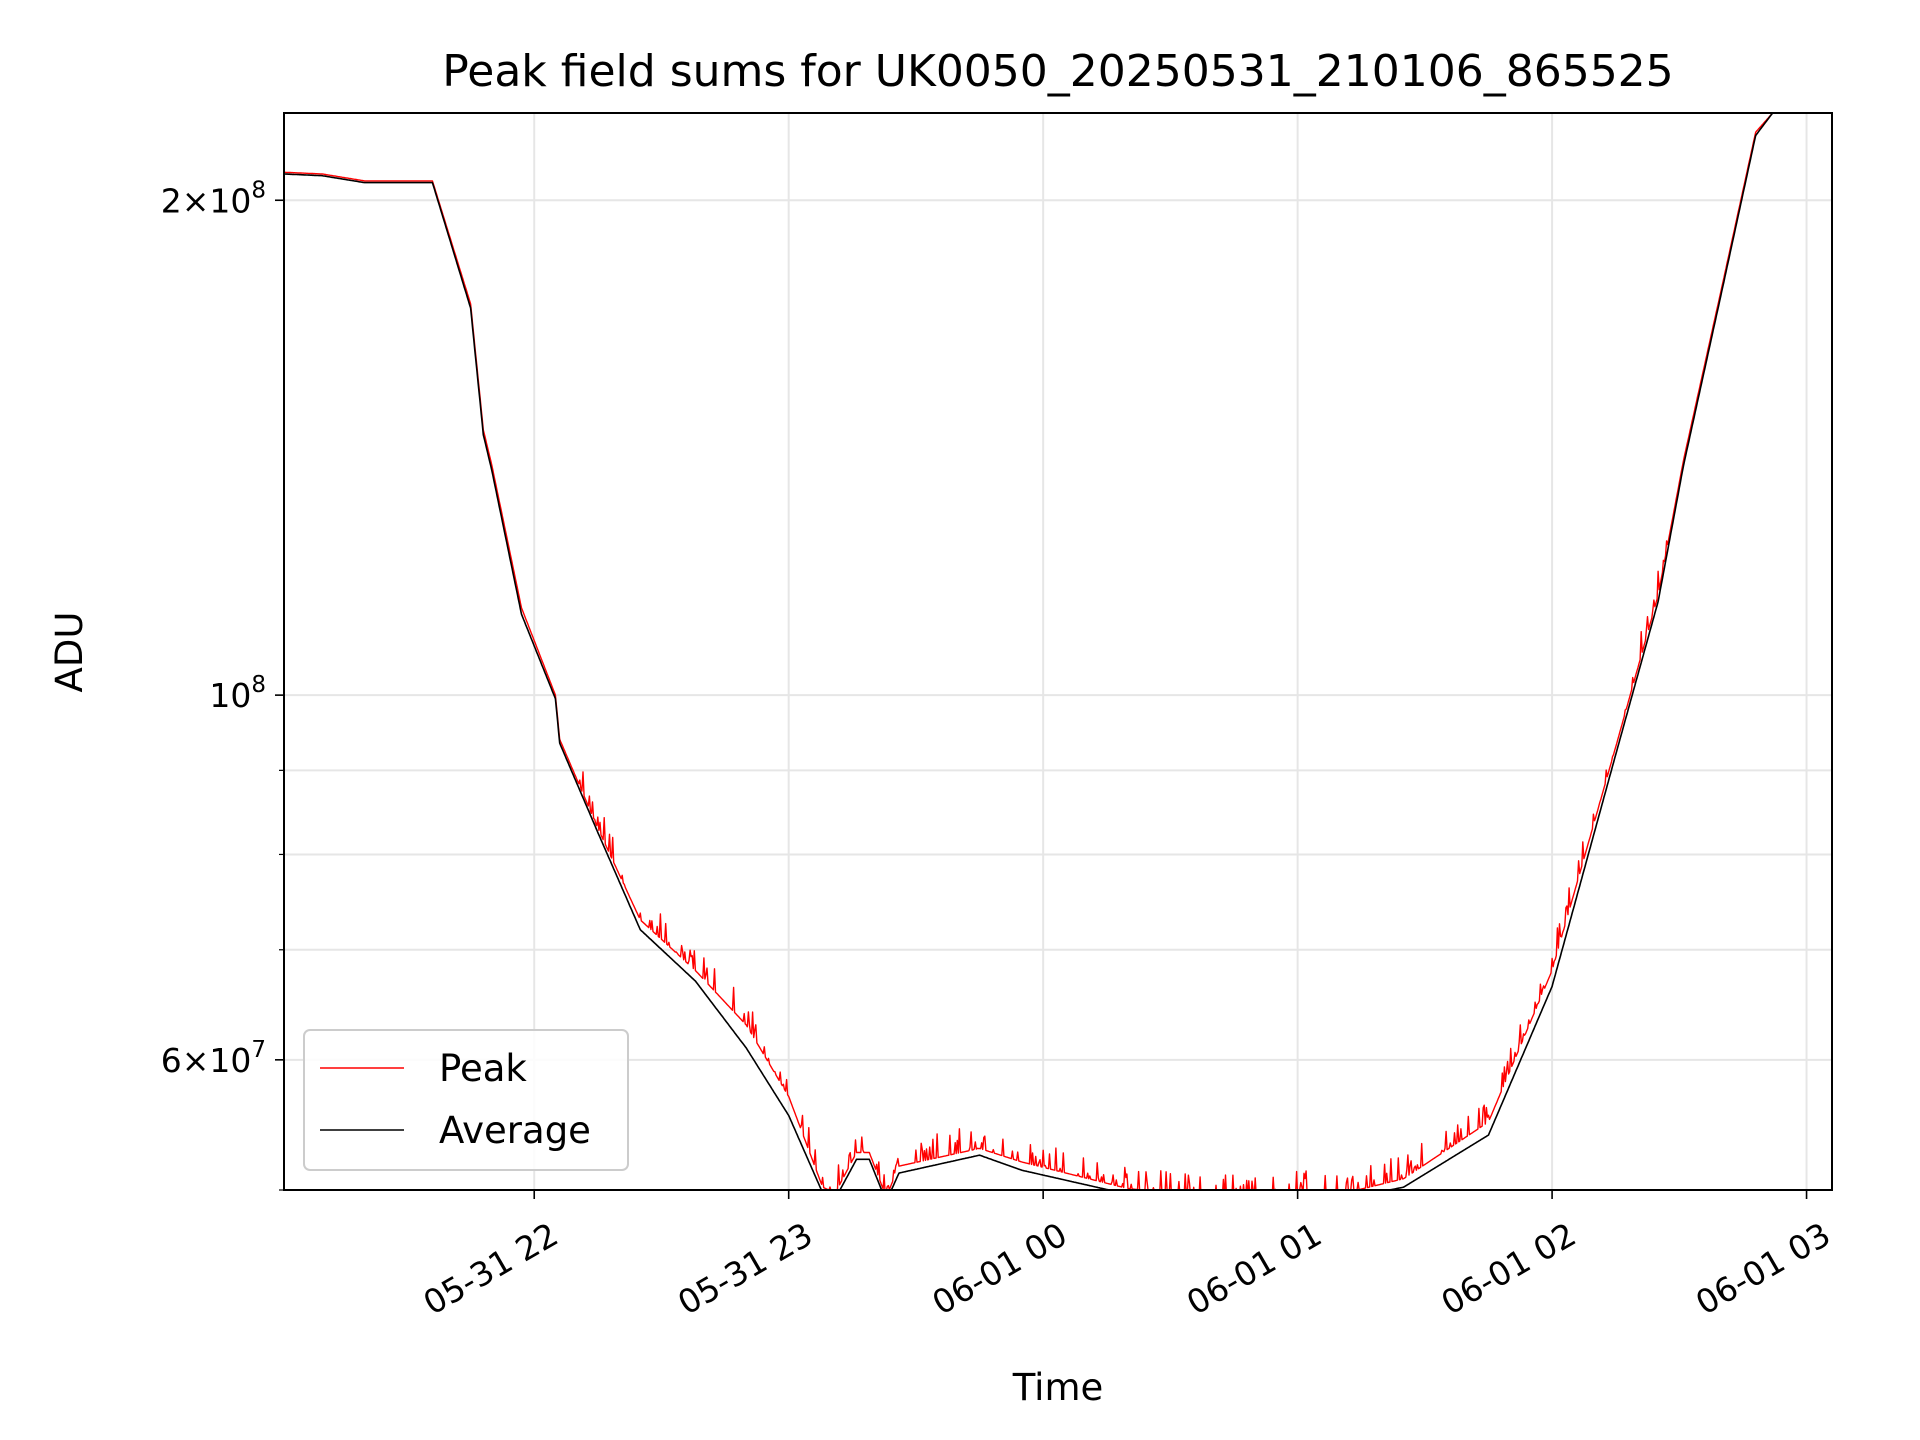 The width and height of the screenshot is (1920, 1440). I want to click on y-tick-label: 6×107, so click(213, 1058).